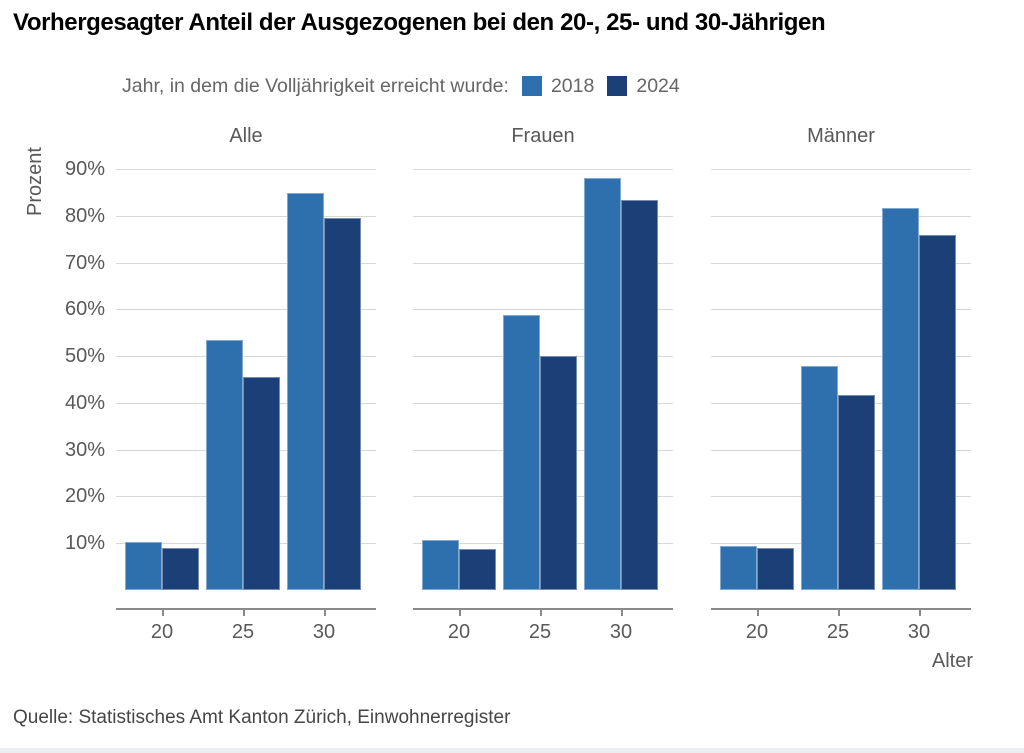  I want to click on y-tick-label: 60%, so click(84, 309).